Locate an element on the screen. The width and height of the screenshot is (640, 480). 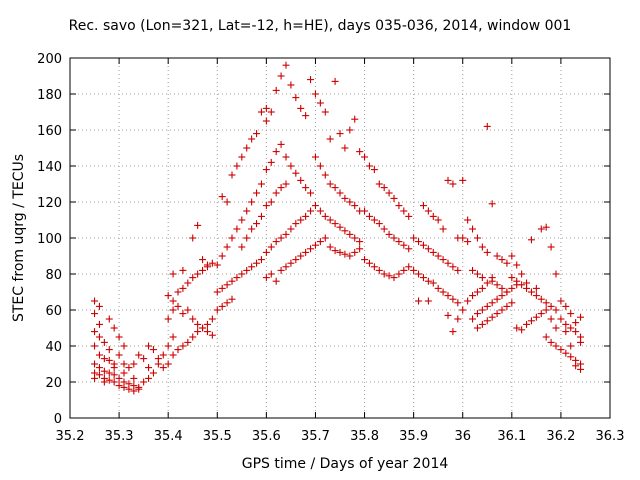
x-tick-label: 35.4 is located at coordinates (168, 436).